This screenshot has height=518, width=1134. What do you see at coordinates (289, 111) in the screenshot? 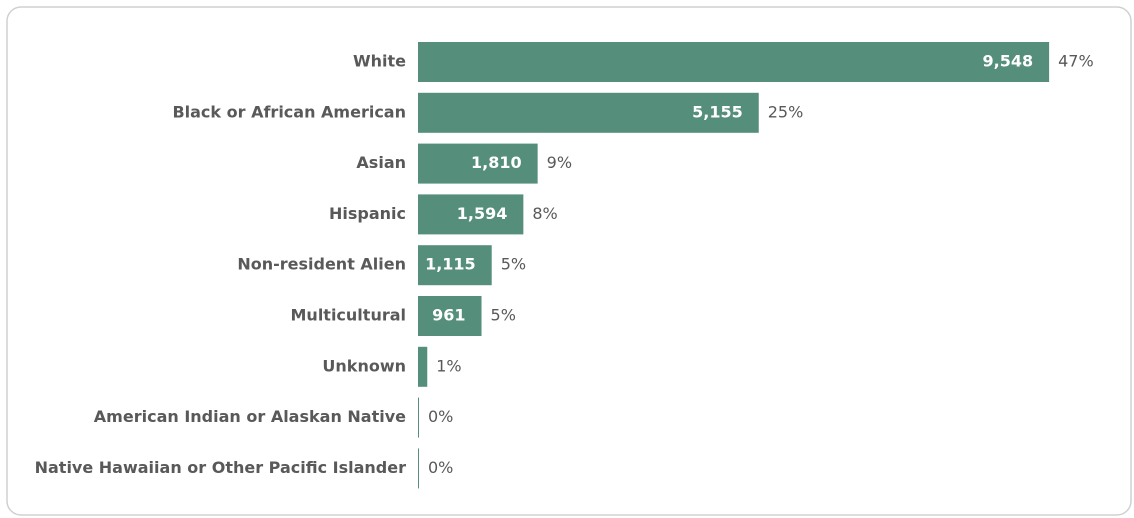
I see `category-label: Black or African American` at bounding box center [289, 111].